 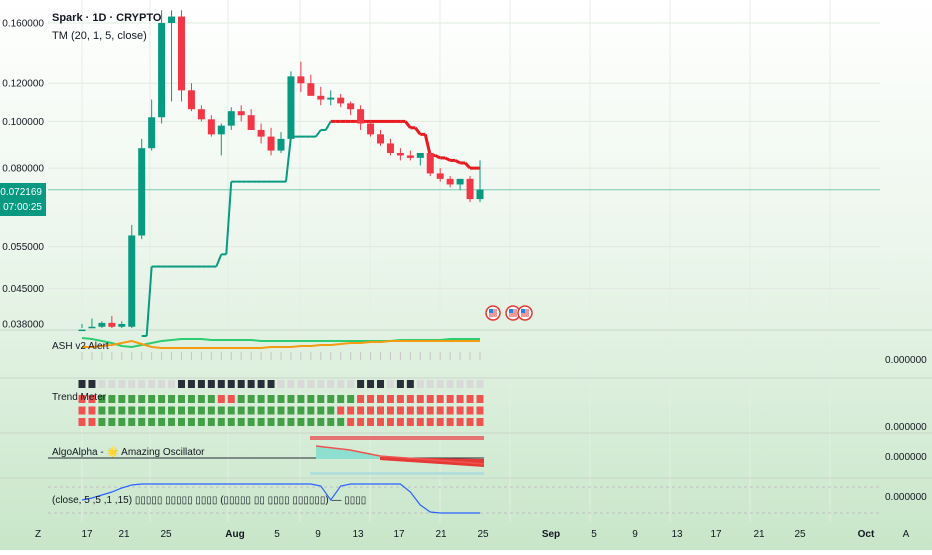 What do you see at coordinates (80, 346) in the screenshot?
I see `pane-title-ash: ASH v2 Alert` at bounding box center [80, 346].